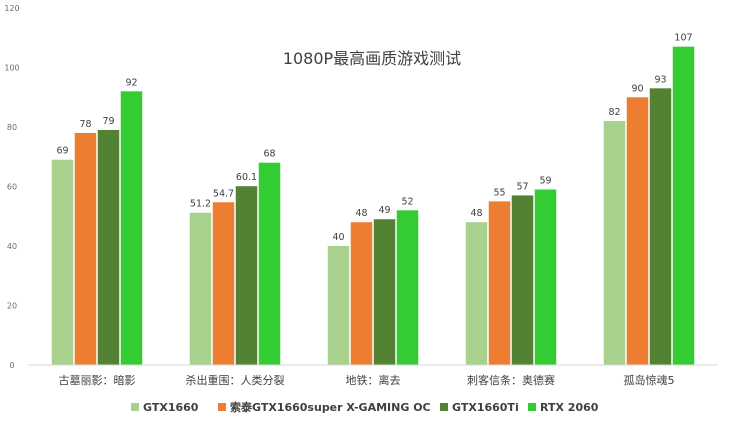  I want to click on data-label: 93, so click(660, 79).